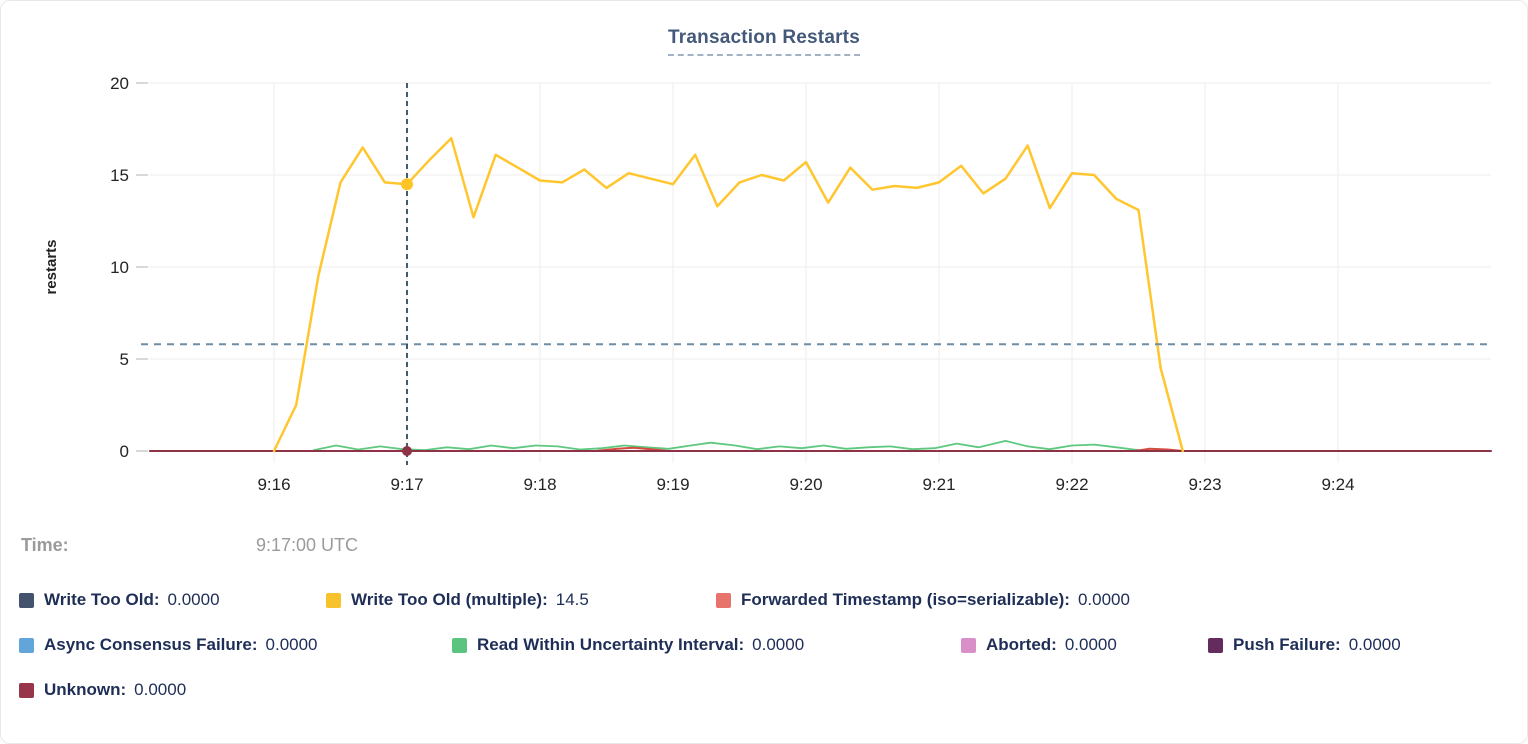 The width and height of the screenshot is (1528, 744). I want to click on legend-label: Forwarded Timestamp (iso=serializable):, so click(905, 599).